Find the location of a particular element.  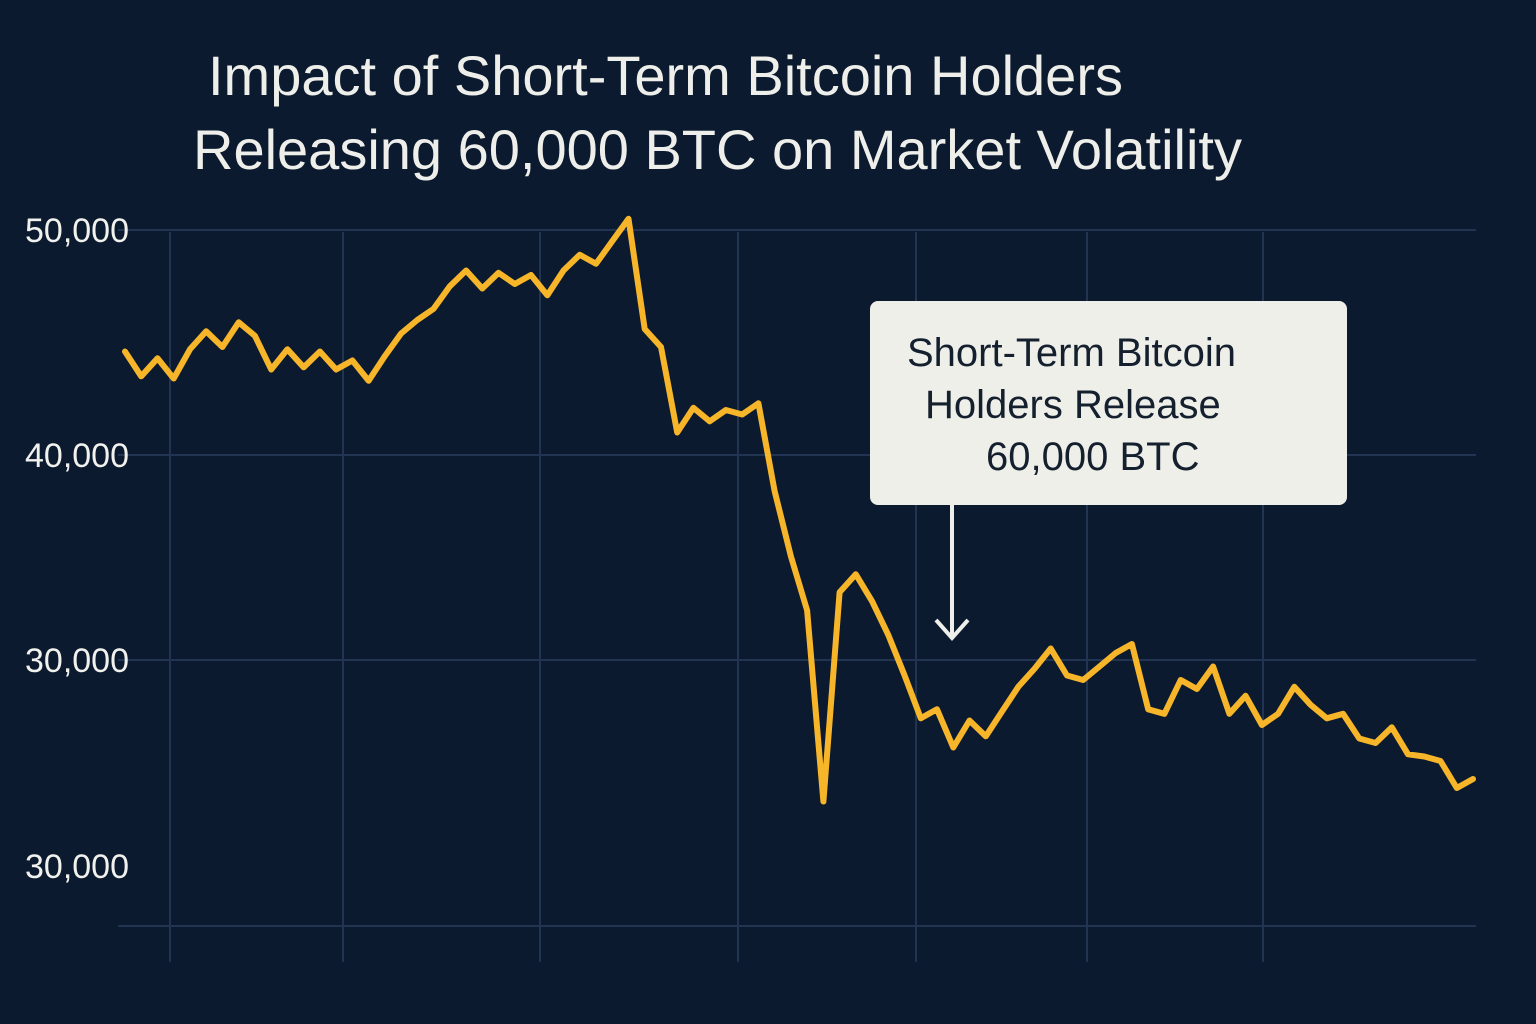

y-axis: 50,000 40,000 30,000 30,000 is located at coordinates (77, 549).